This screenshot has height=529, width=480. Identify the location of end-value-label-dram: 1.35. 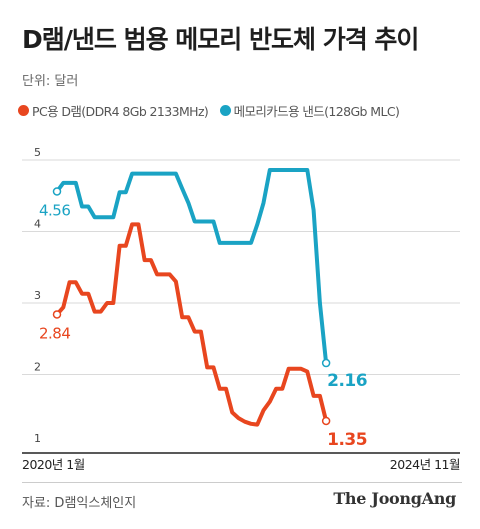
(347, 440).